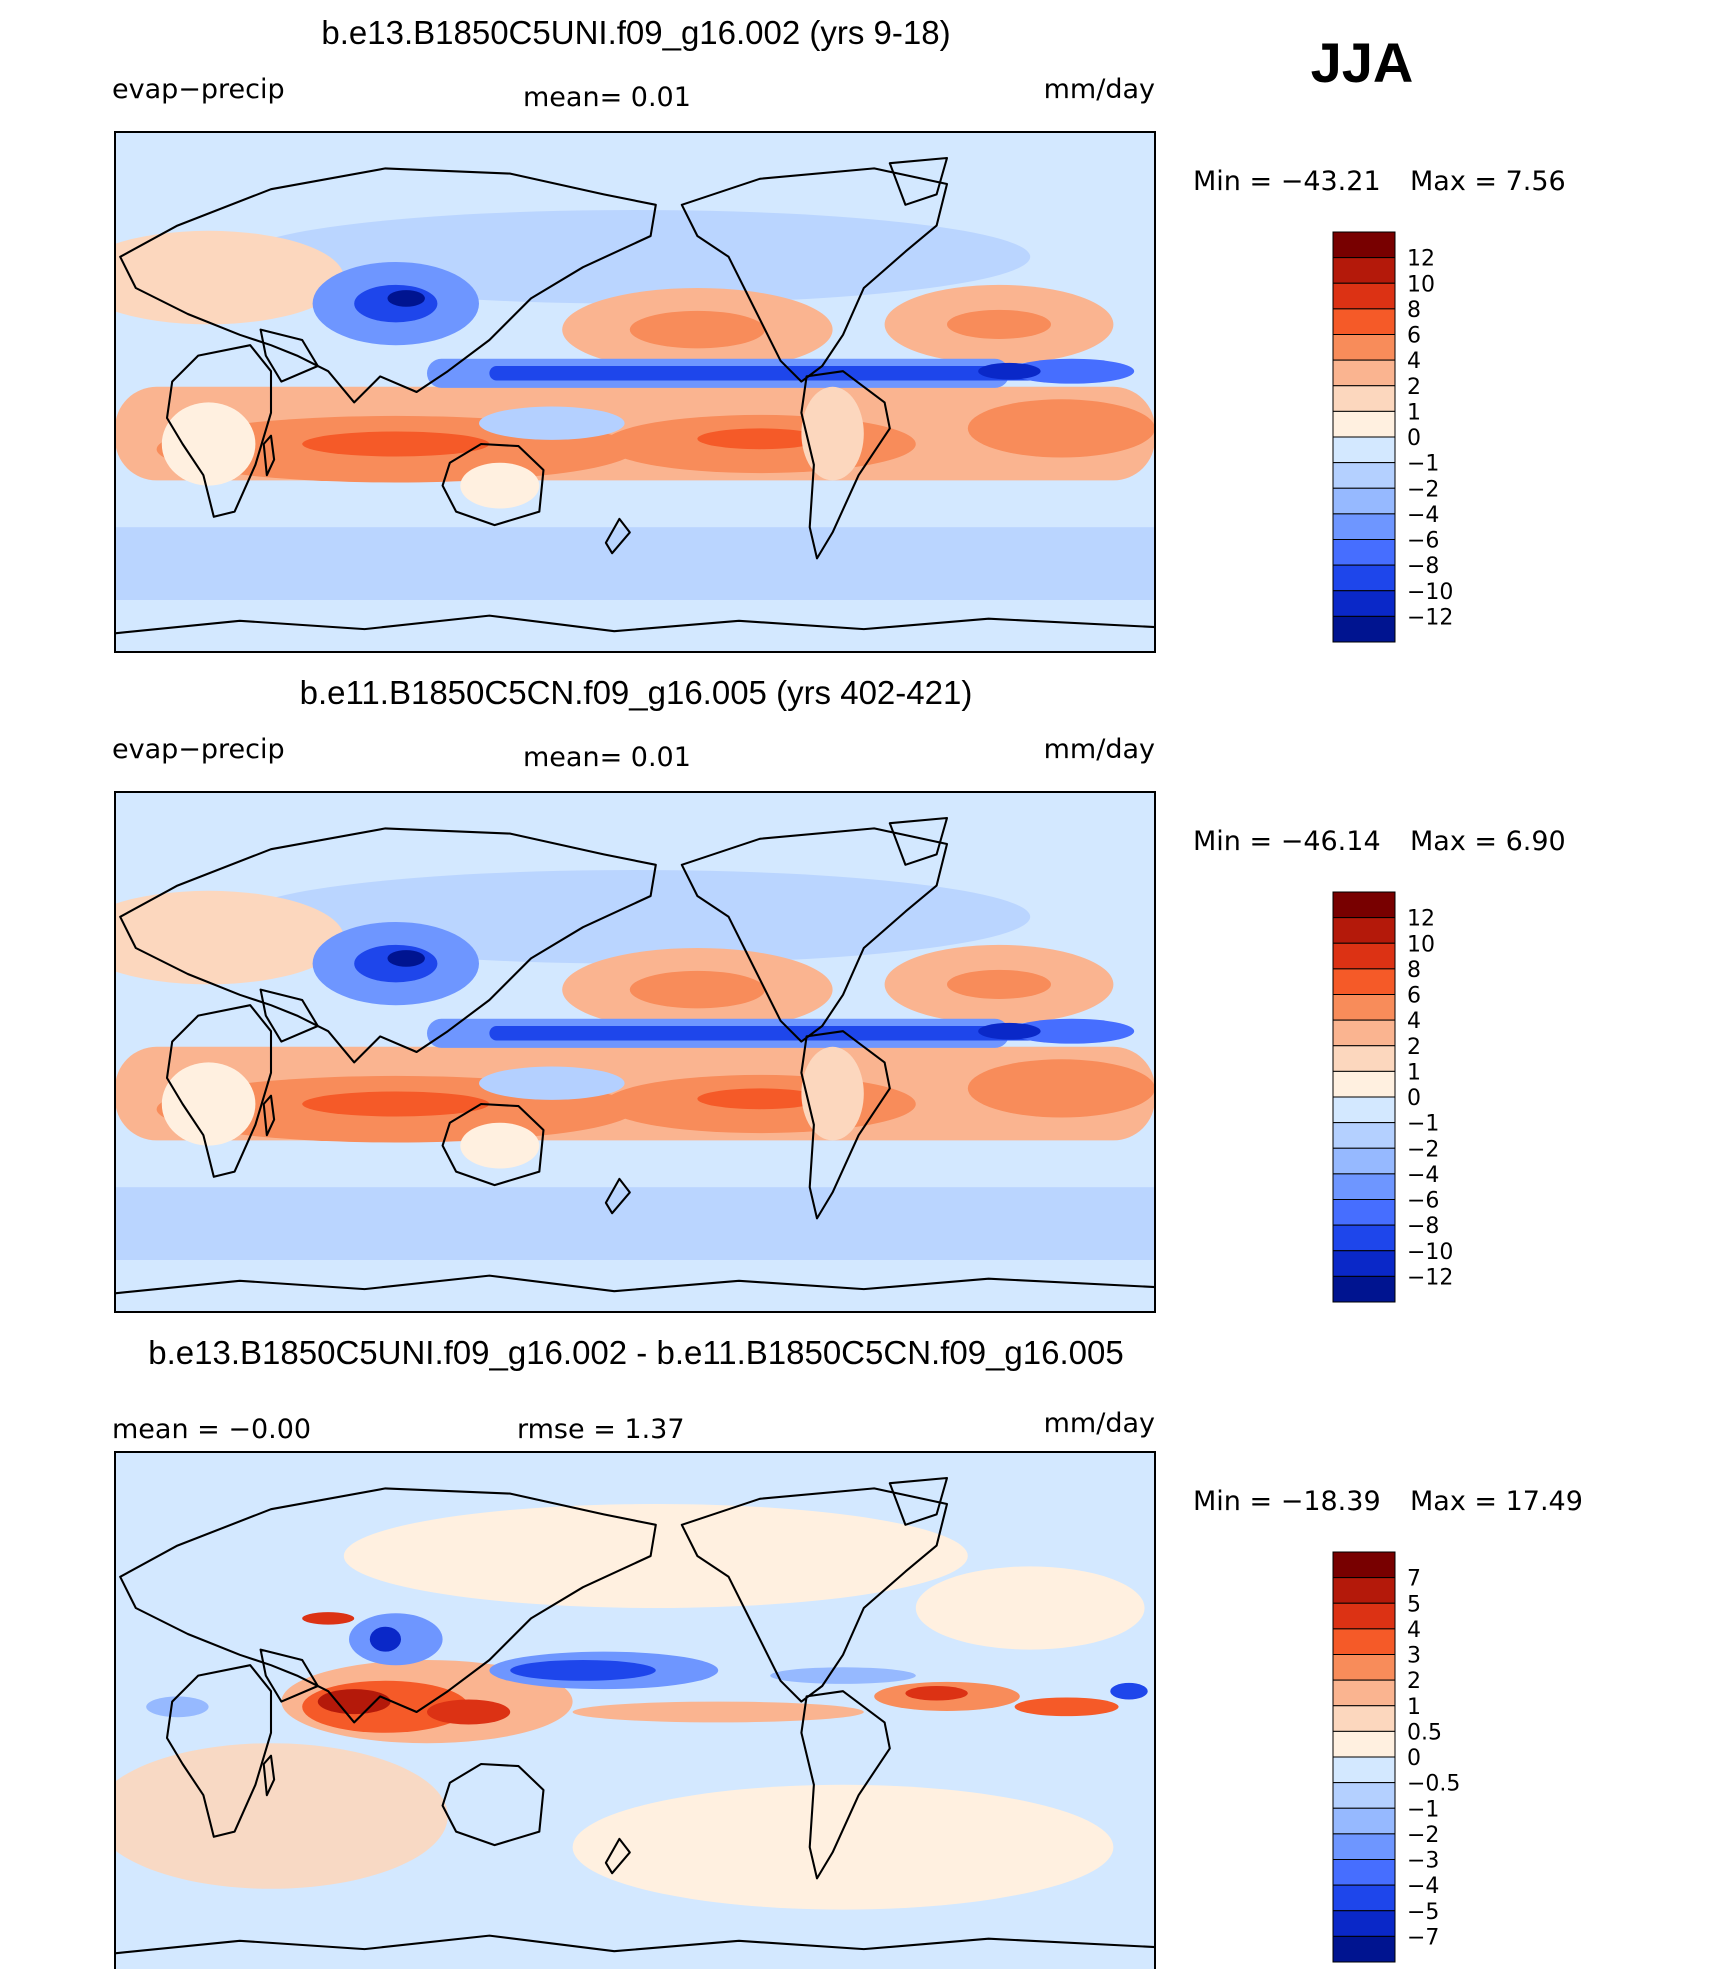 This screenshot has height=1969, width=1710. Describe the element at coordinates (1362, 62) in the screenshot. I see `season-label: JJA` at that location.